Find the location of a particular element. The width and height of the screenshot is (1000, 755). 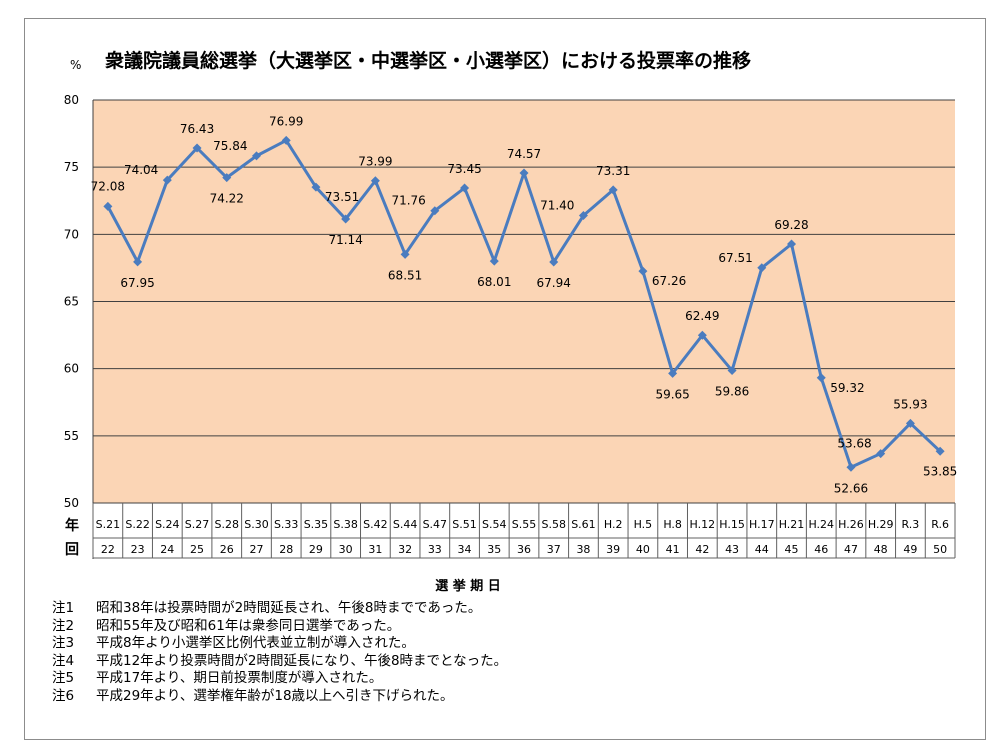

x-tick-label: H.17 is located at coordinates (762, 524).